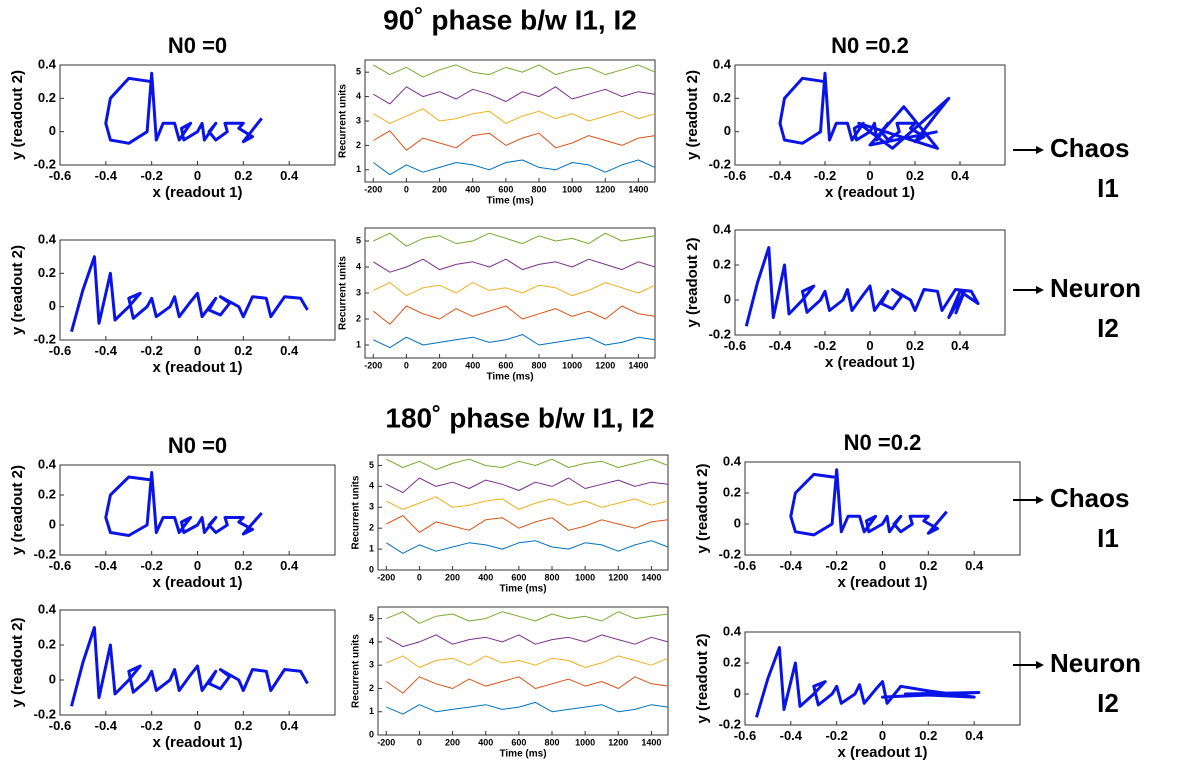 The width and height of the screenshot is (1182, 769). What do you see at coordinates (510, 19) in the screenshot?
I see `section-title: 90˚ phase b/w I1, I2` at bounding box center [510, 19].